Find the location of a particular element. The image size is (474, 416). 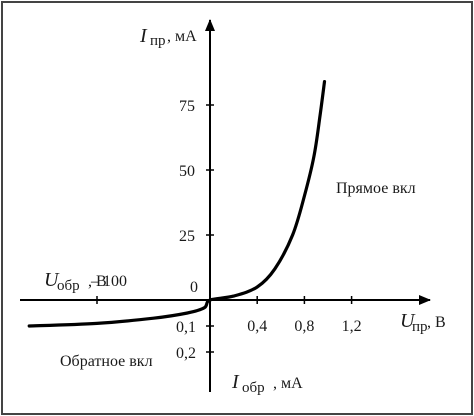

reverse-x-axis-symbol: U is located at coordinates (52, 280).